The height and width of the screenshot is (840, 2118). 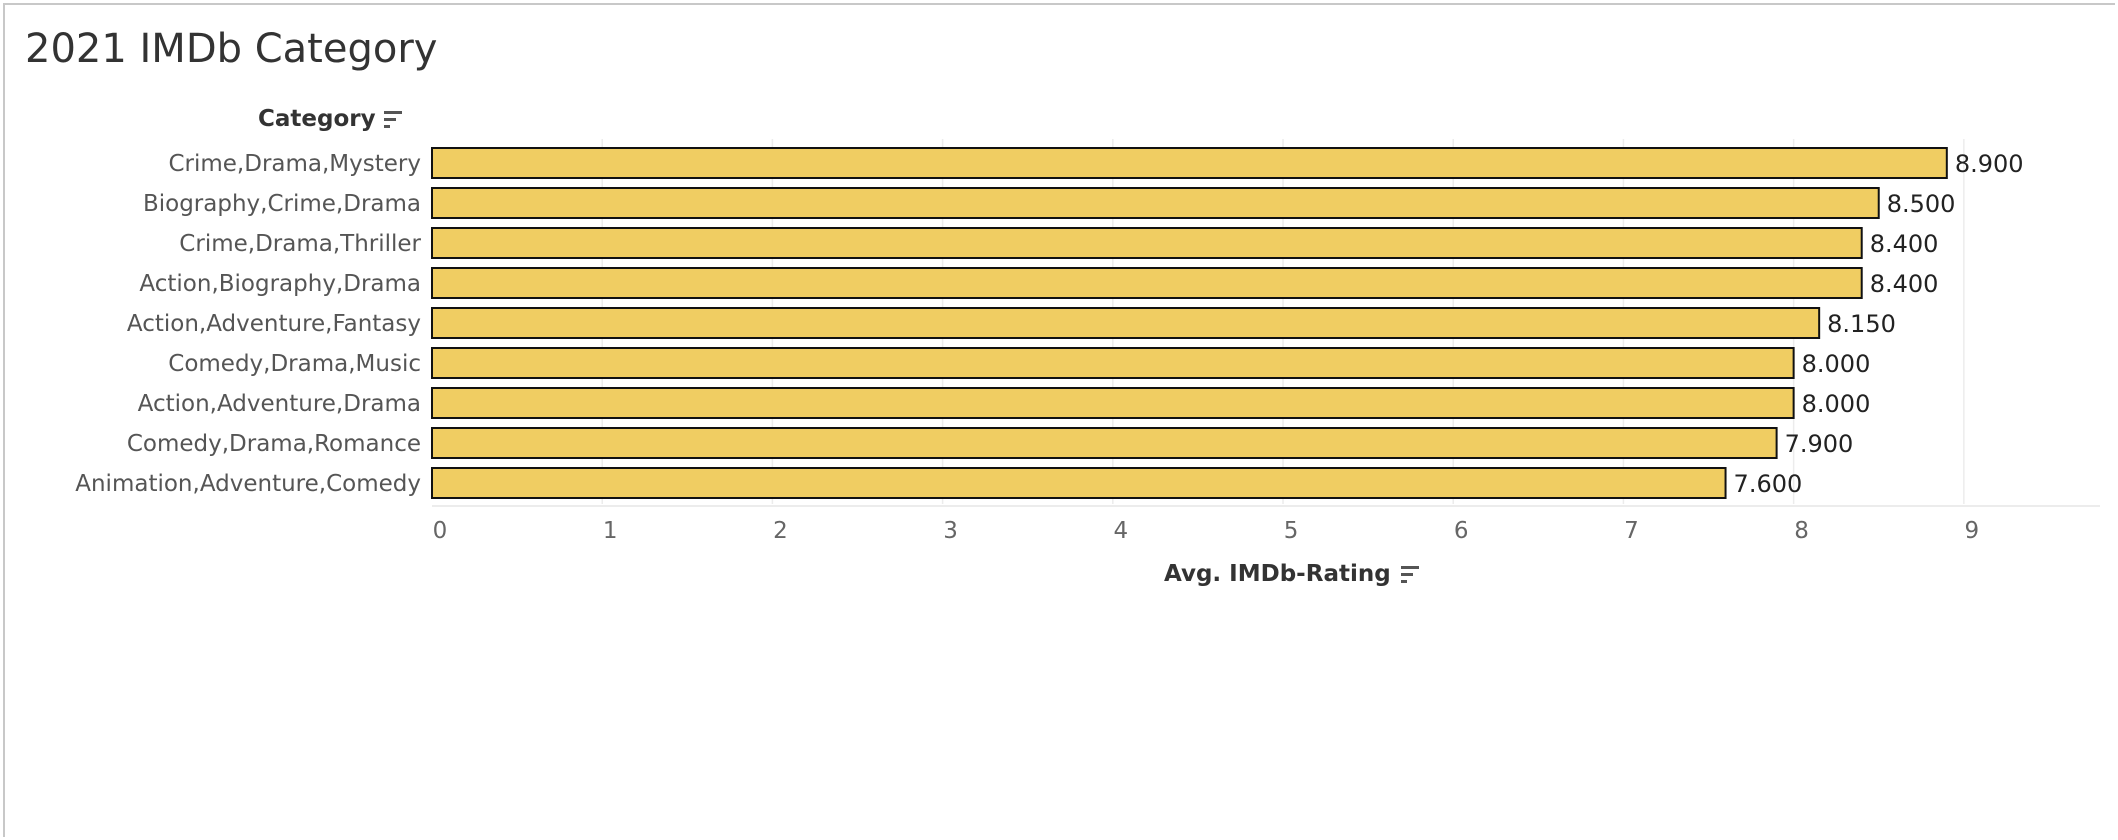 What do you see at coordinates (274, 444) in the screenshot?
I see `category-label: Comedy,Drama,Romance` at bounding box center [274, 444].